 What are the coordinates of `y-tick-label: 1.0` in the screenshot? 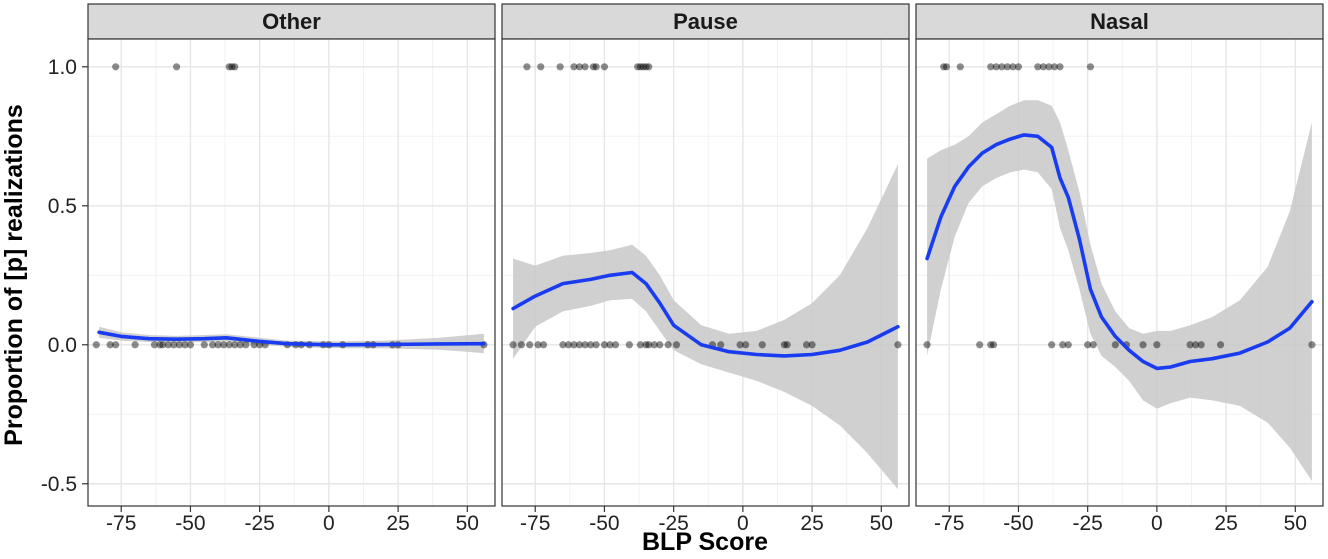 It's located at (62, 67).